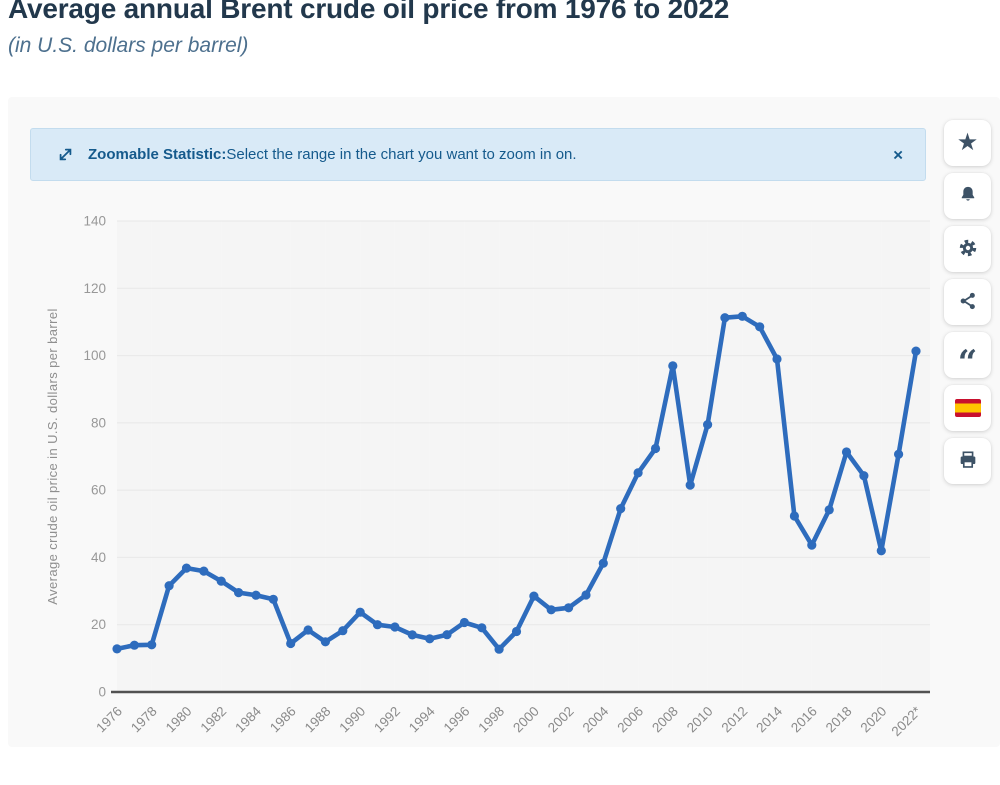  I want to click on spain-flag-icon, so click(967, 408).